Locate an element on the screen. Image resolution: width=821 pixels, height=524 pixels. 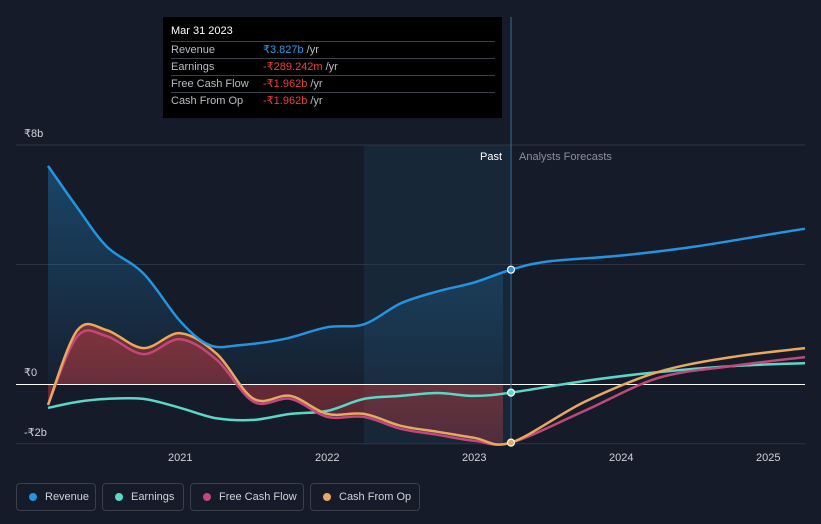
free-cash-flow-area is located at coordinates (275, 387).